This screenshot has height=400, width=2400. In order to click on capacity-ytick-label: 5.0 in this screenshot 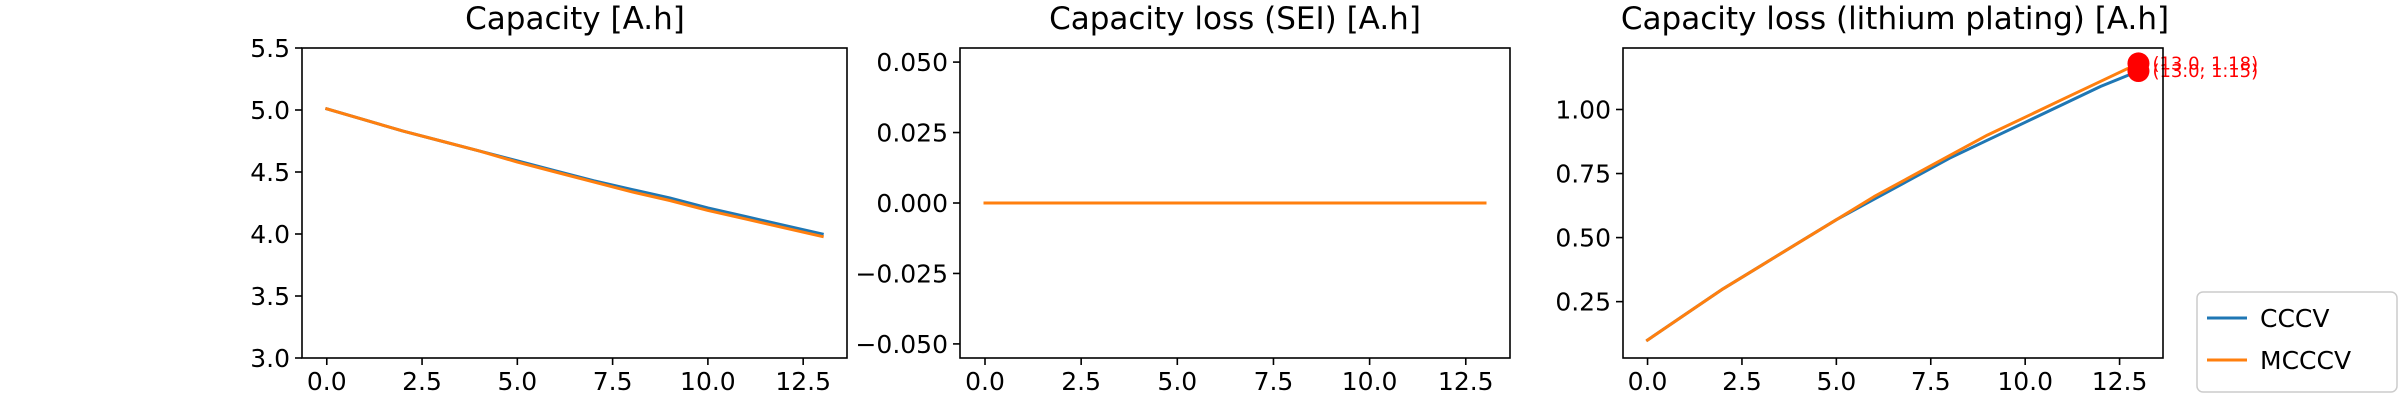, I will do `click(270, 110)`.